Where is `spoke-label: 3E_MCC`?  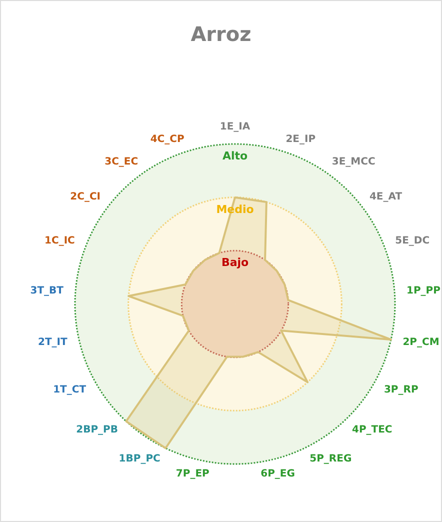
spoke-label: 3E_MCC is located at coordinates (354, 162).